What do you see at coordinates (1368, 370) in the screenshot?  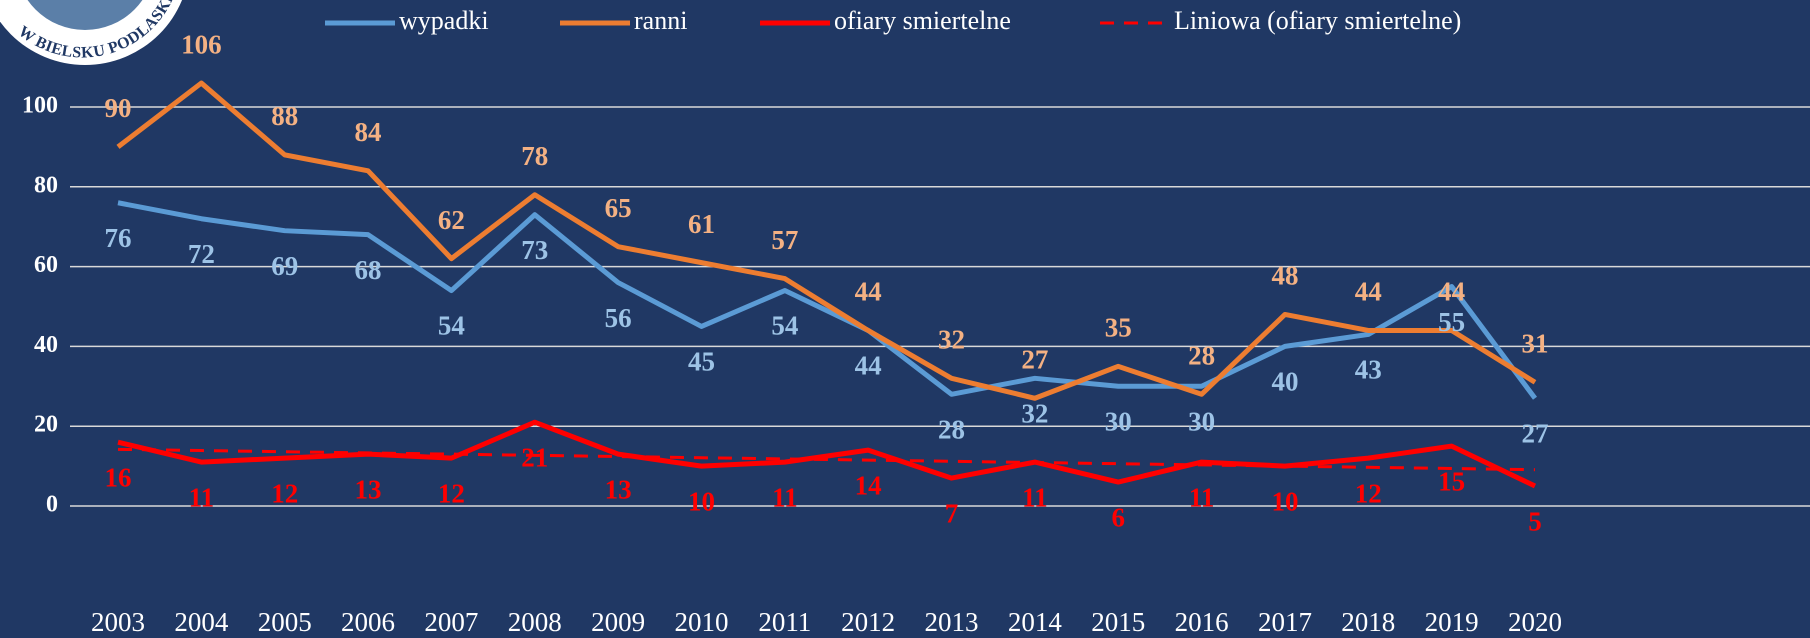 I see `data-label: 43` at bounding box center [1368, 370].